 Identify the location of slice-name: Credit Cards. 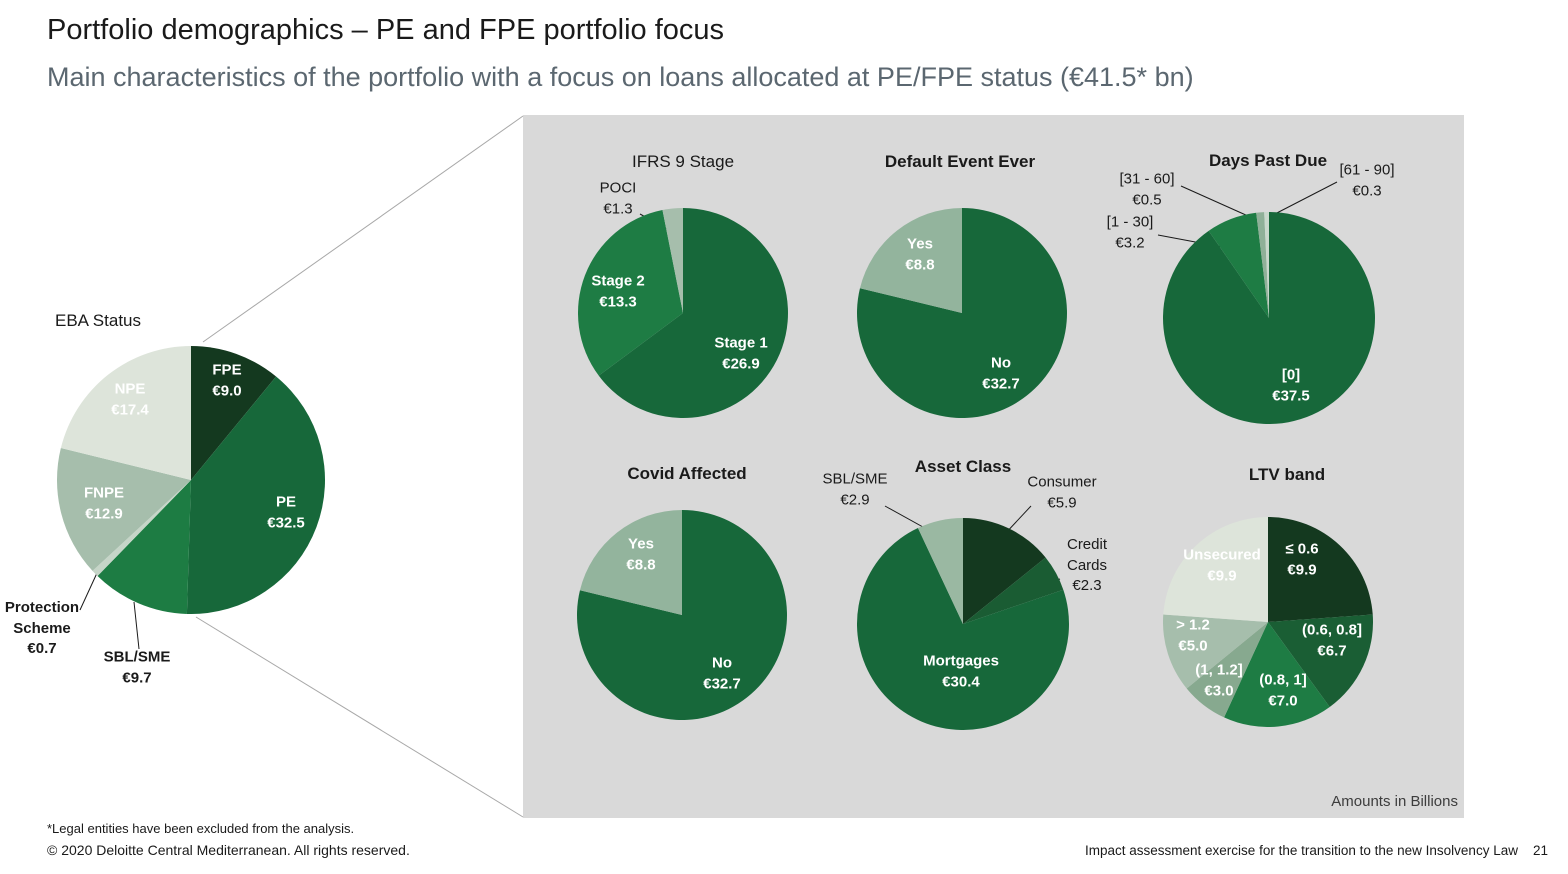
(1086, 554).